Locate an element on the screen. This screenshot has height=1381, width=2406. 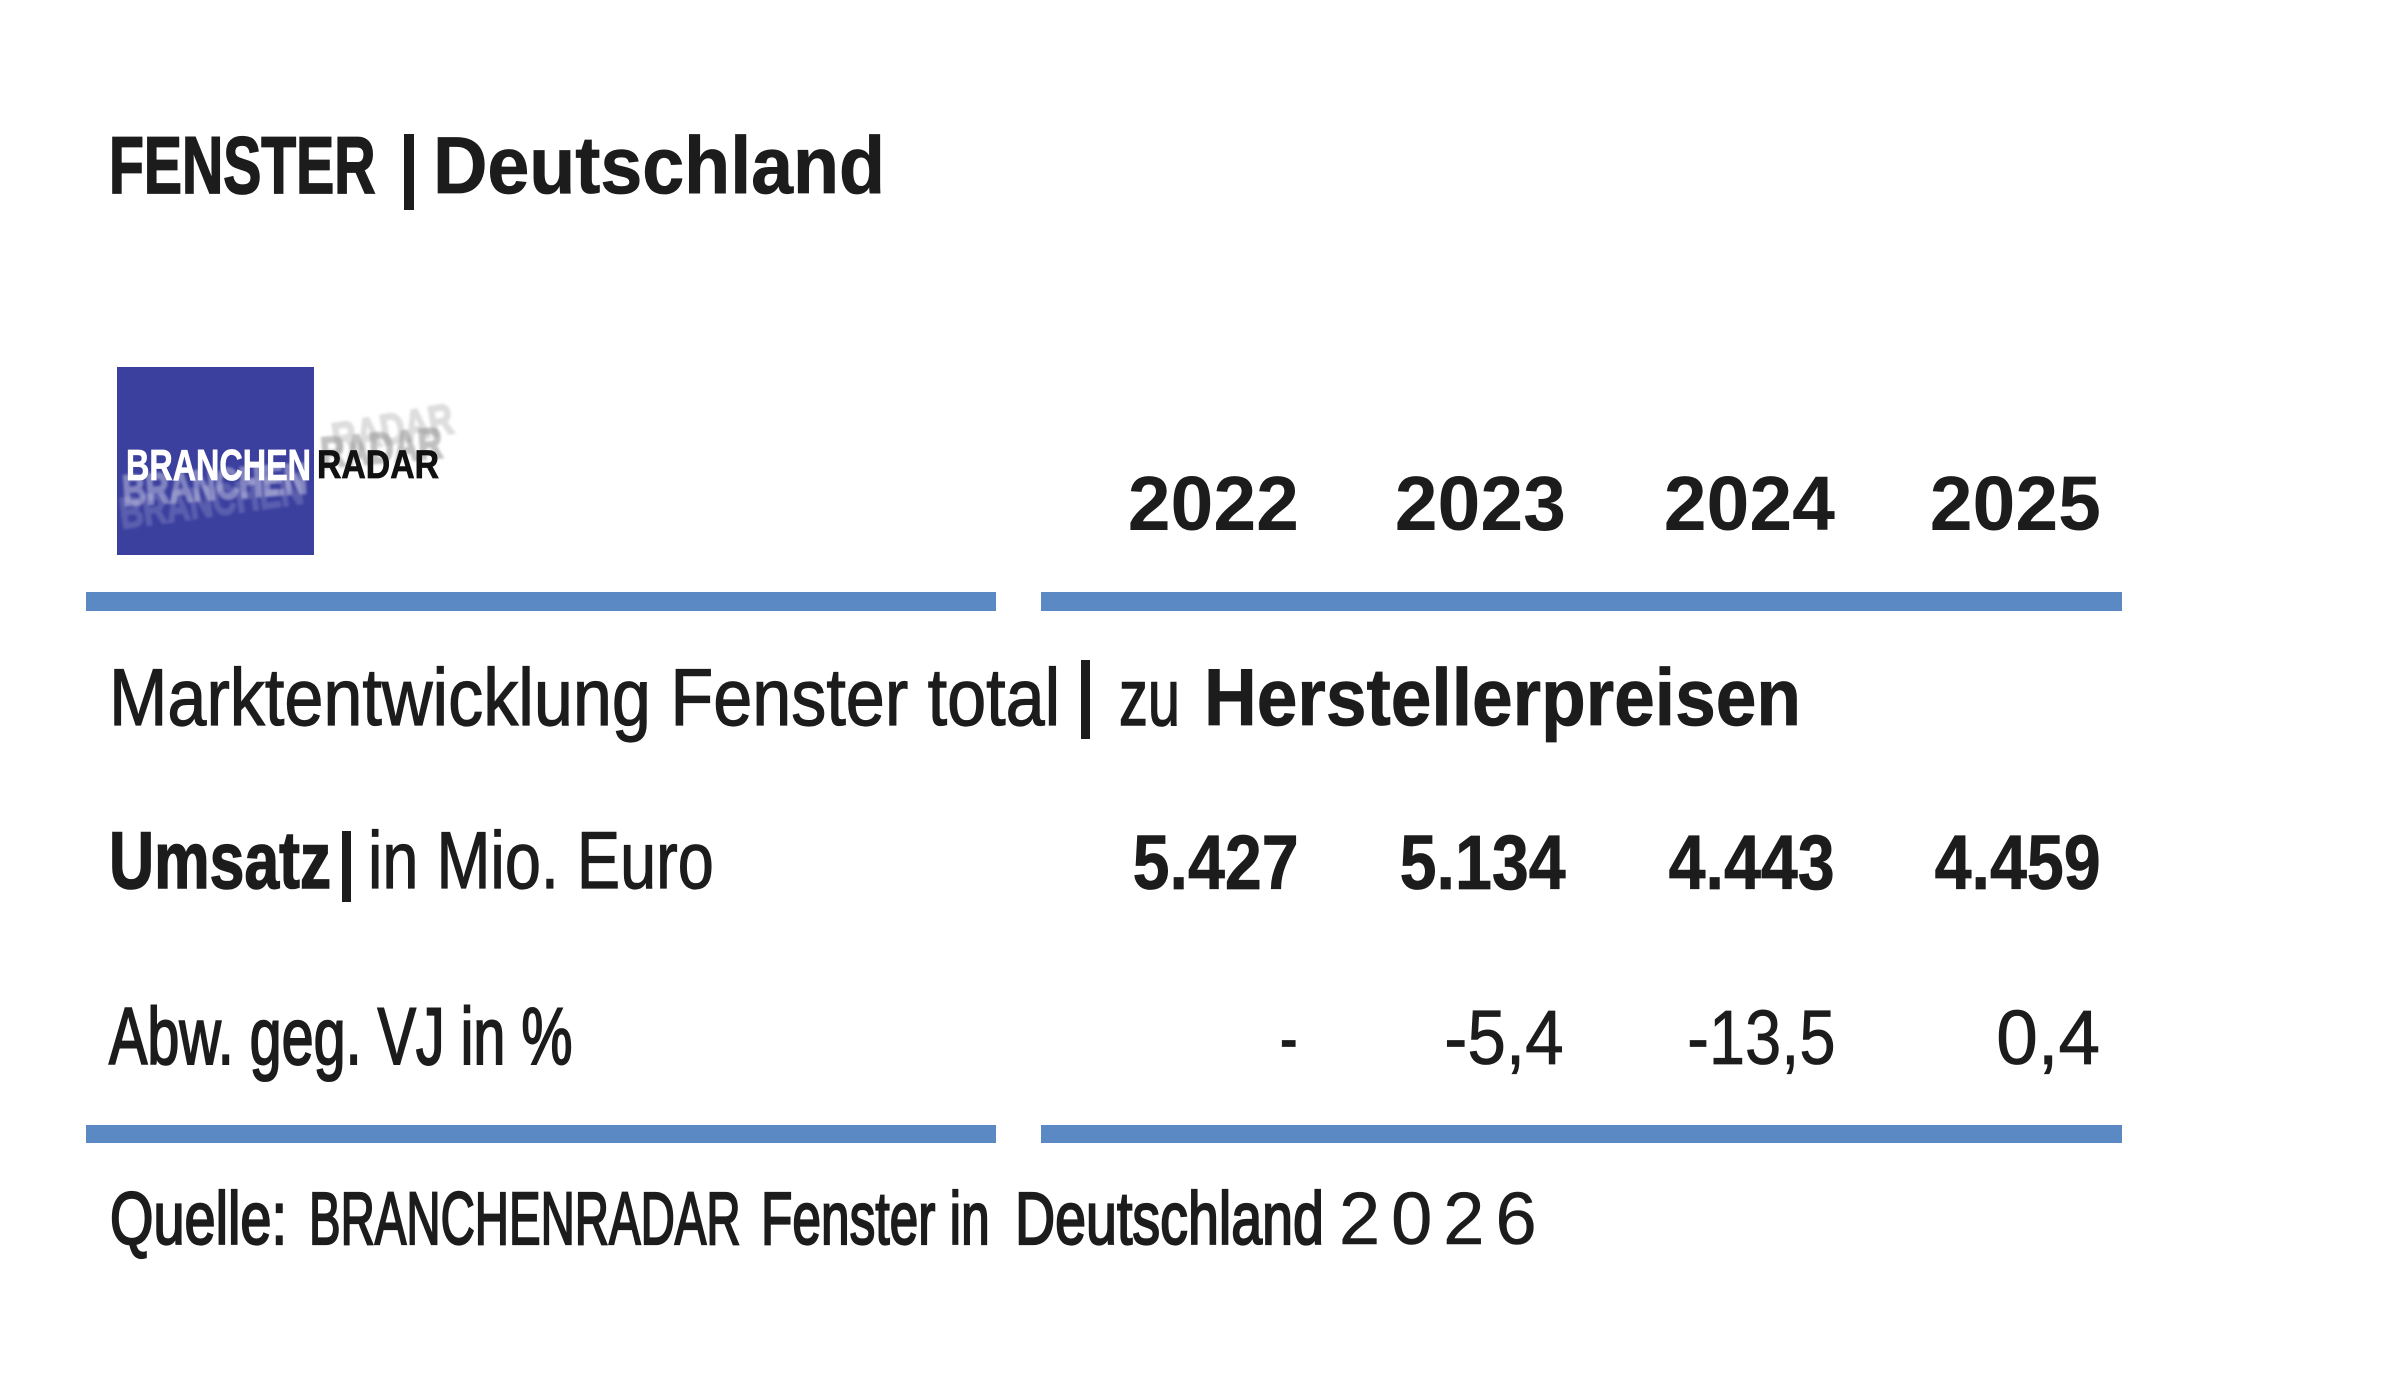
svg-text: BRANCHEN is located at coordinates (218, 465).